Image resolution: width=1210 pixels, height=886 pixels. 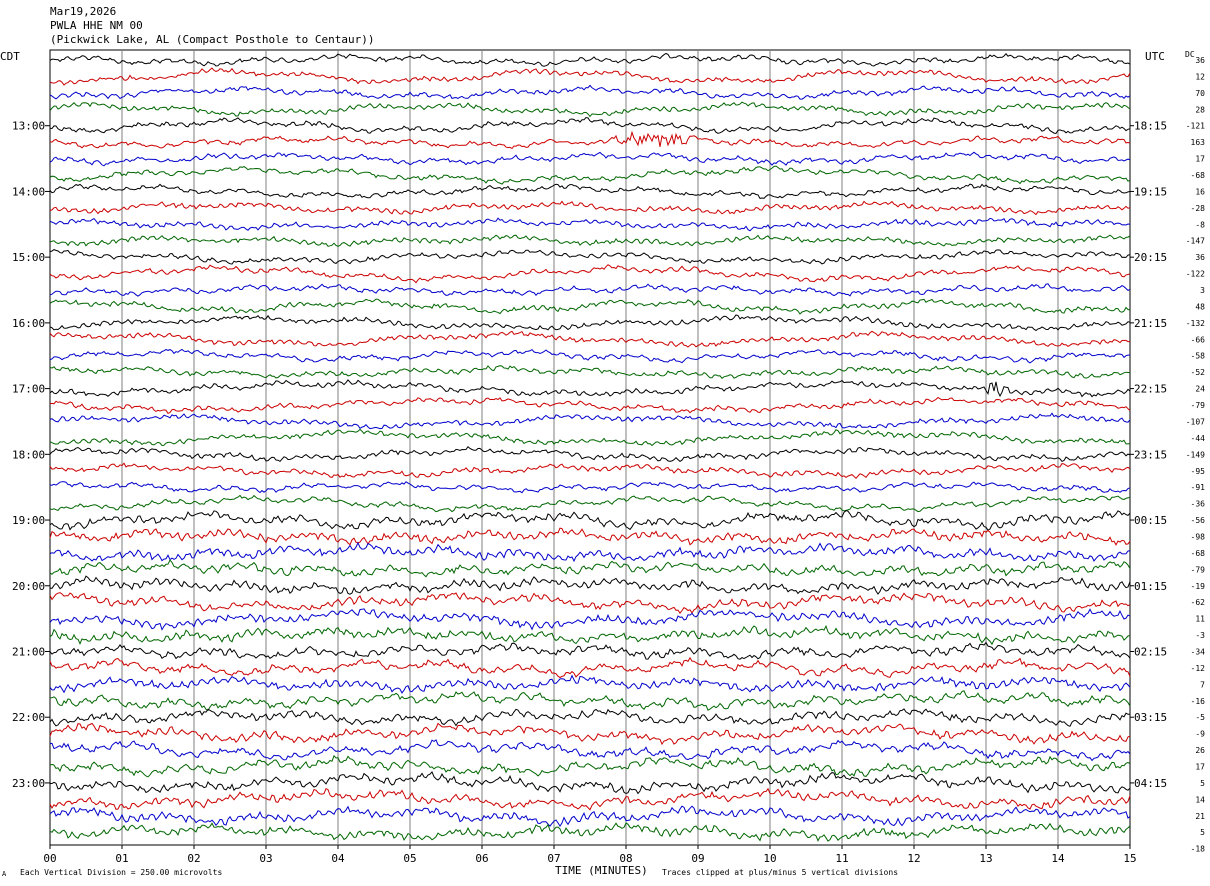 What do you see at coordinates (1198, 569) in the screenshot?
I see `dc-offset-label: -79` at bounding box center [1198, 569].